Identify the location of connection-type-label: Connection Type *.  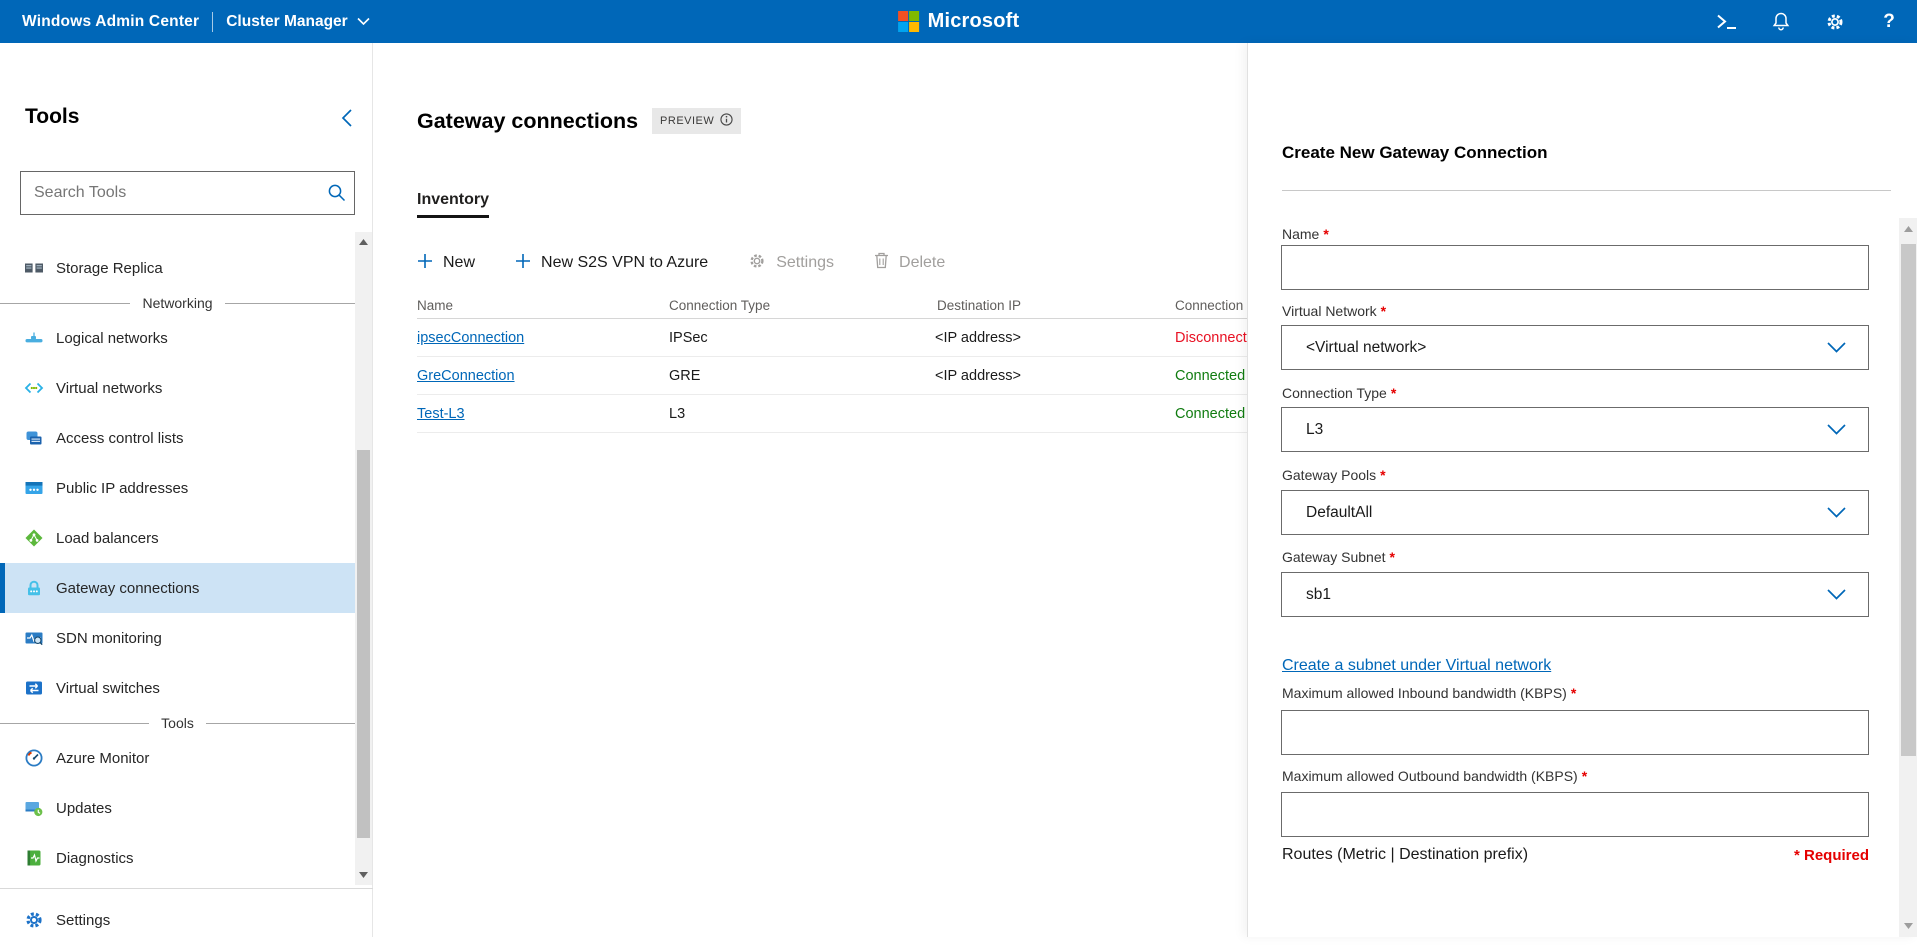
(1339, 393).